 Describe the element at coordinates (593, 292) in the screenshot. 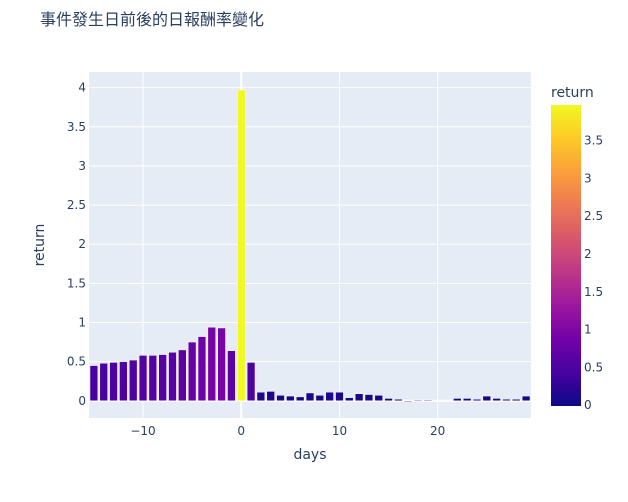

I see `colorbar-tick-label: 1.5` at that location.